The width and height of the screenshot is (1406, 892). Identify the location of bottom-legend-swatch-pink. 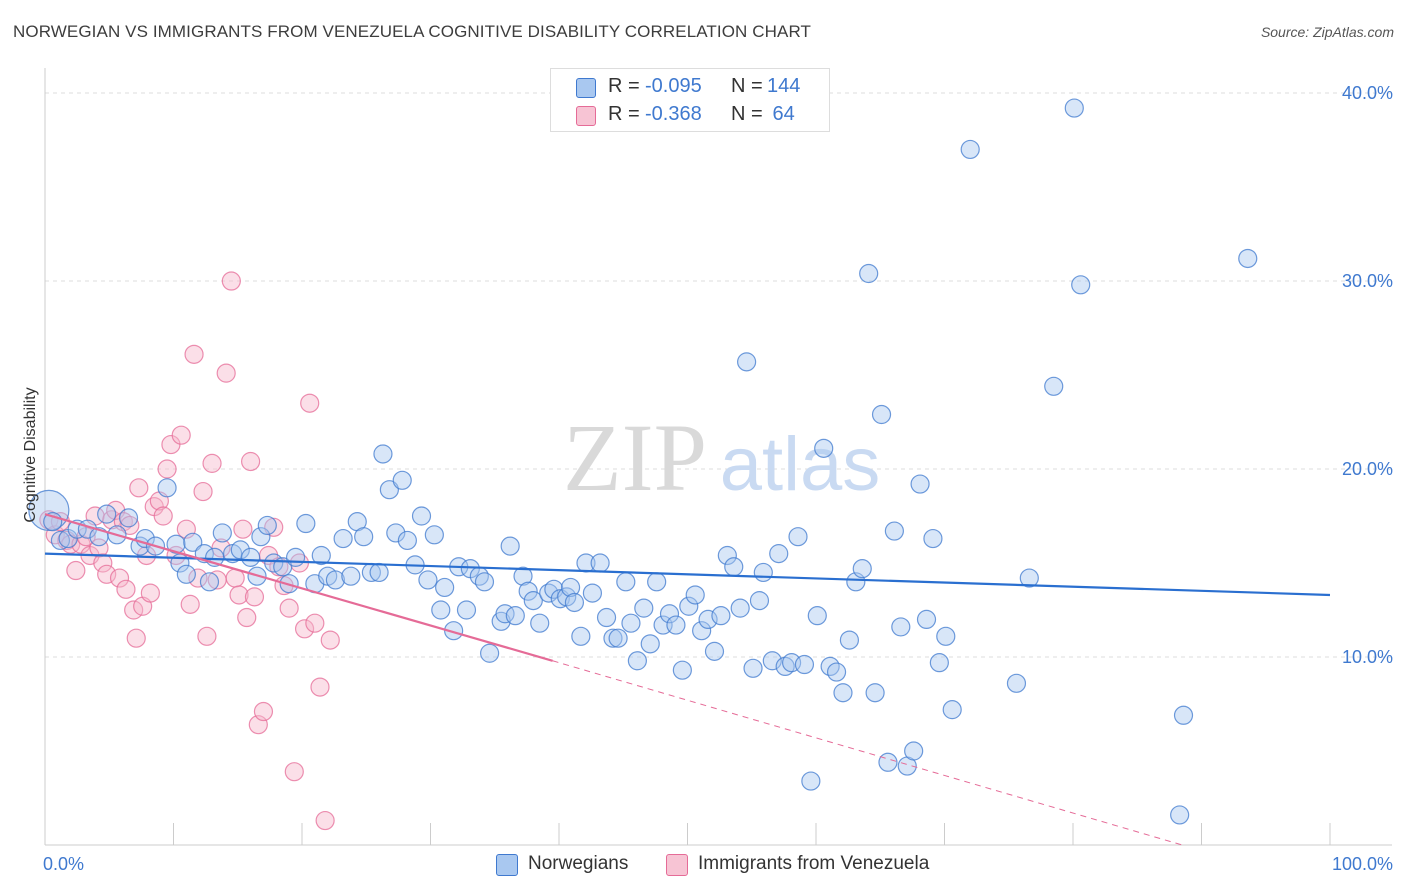
(677, 865).